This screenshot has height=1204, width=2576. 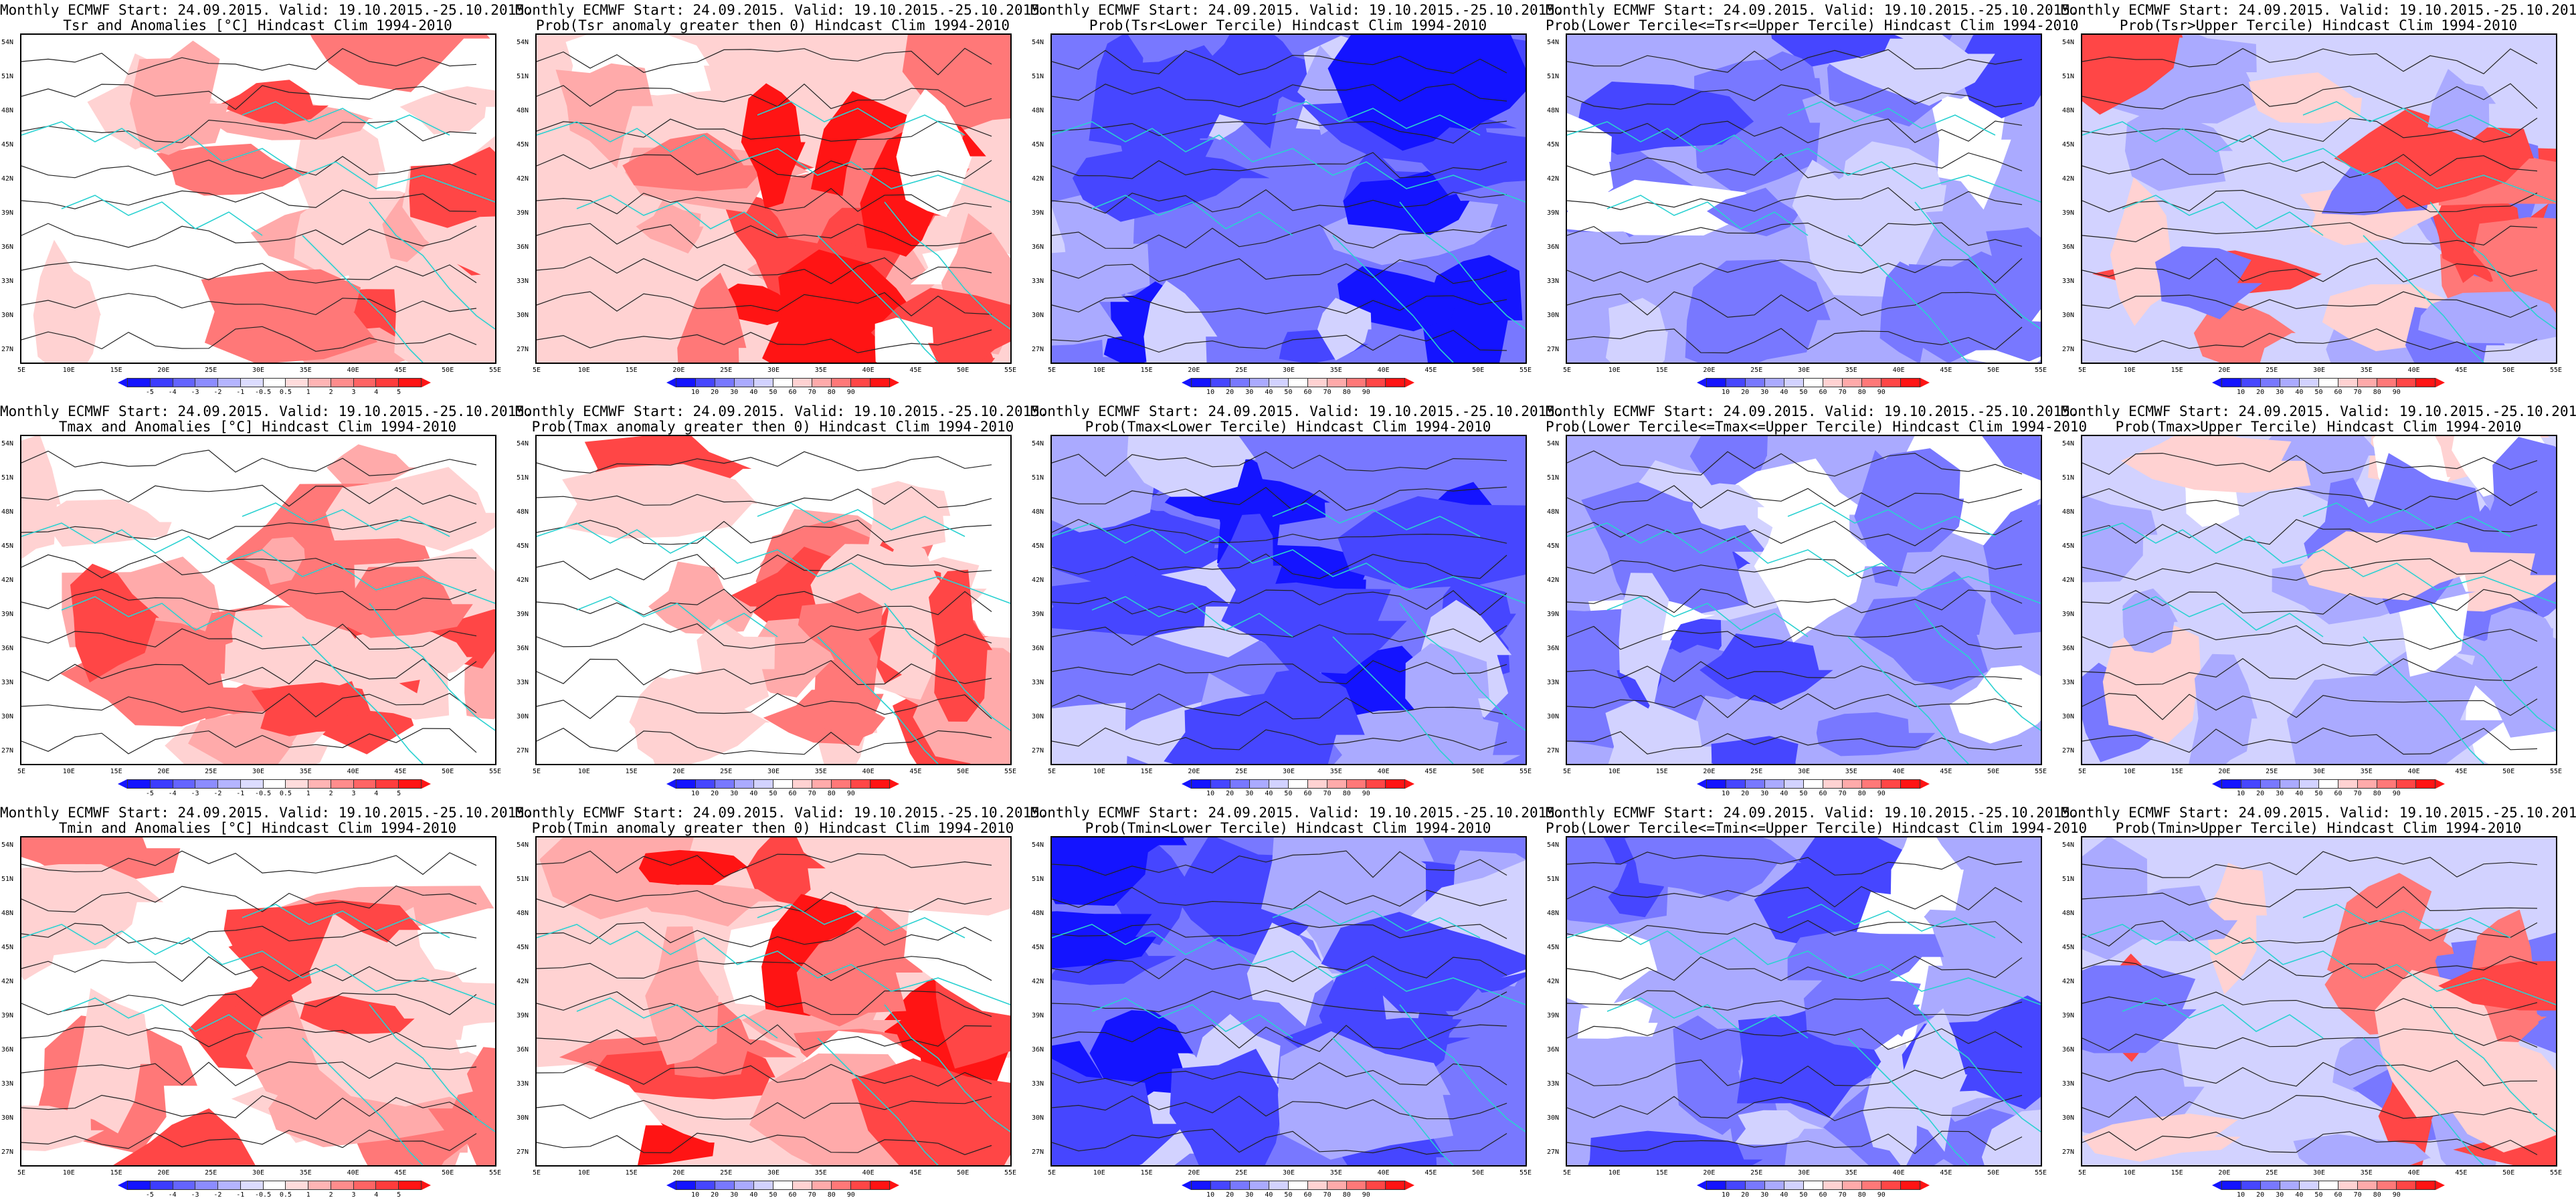 What do you see at coordinates (695, 793) in the screenshot?
I see `colorbar-tick-label: 10` at bounding box center [695, 793].